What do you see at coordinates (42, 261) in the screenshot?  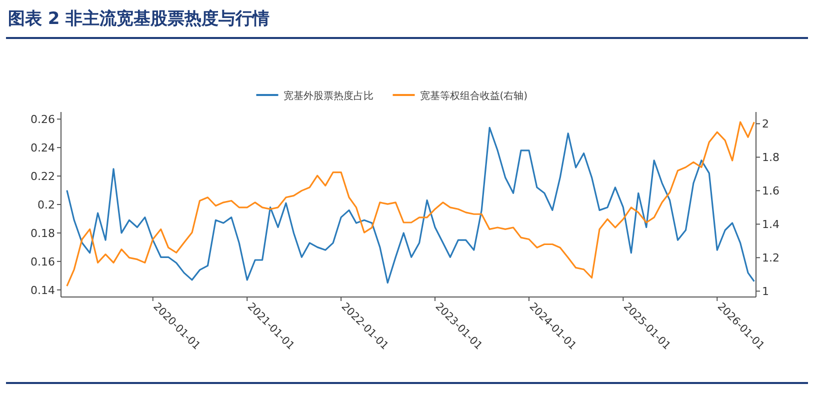 I see `y-tick-label: 0.16` at bounding box center [42, 261].